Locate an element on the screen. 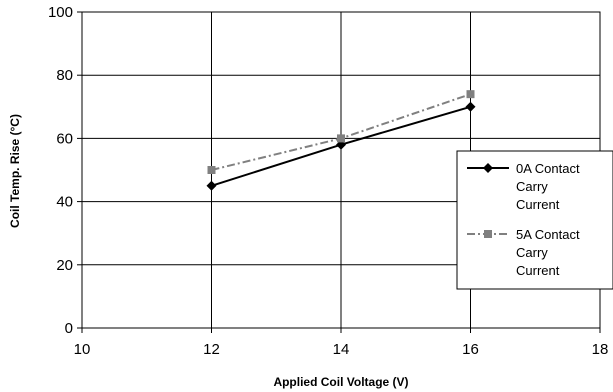 The height and width of the screenshot is (392, 613). y-tick-label: 100 is located at coordinates (60, 12).